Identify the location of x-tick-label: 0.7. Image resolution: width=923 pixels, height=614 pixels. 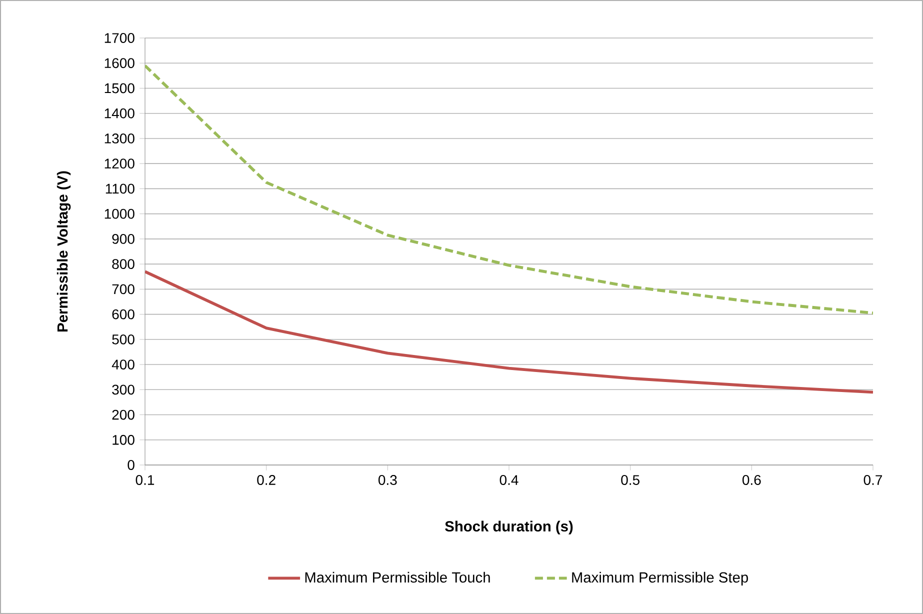
(873, 480).